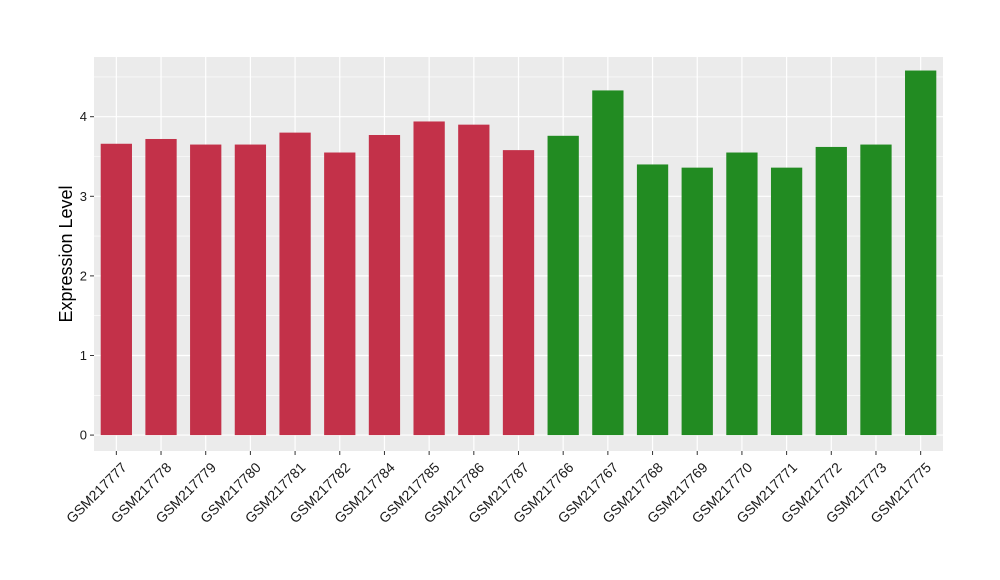  Describe the element at coordinates (83, 435) in the screenshot. I see `y-tick-label: 0` at that location.